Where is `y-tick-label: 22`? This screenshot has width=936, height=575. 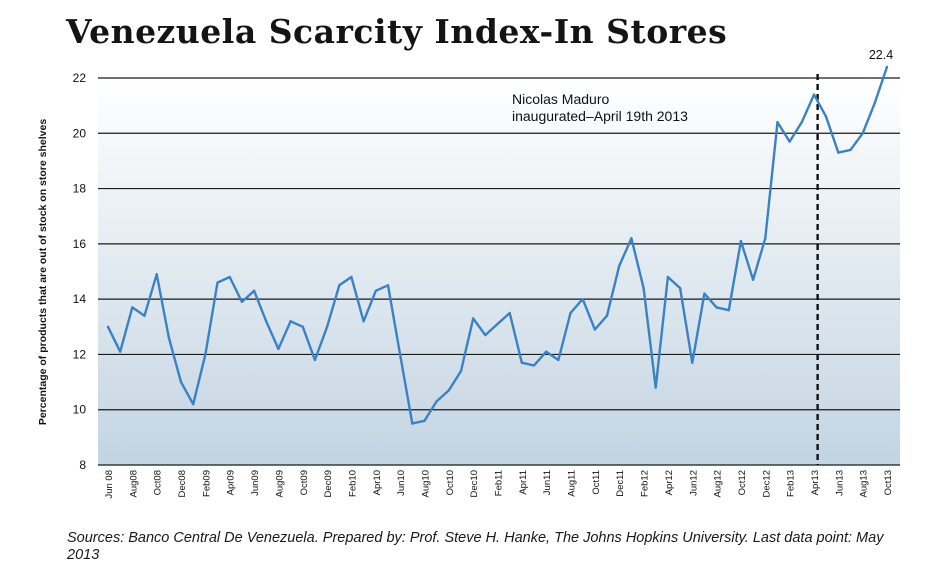
y-tick-label: 22 is located at coordinates (80, 78).